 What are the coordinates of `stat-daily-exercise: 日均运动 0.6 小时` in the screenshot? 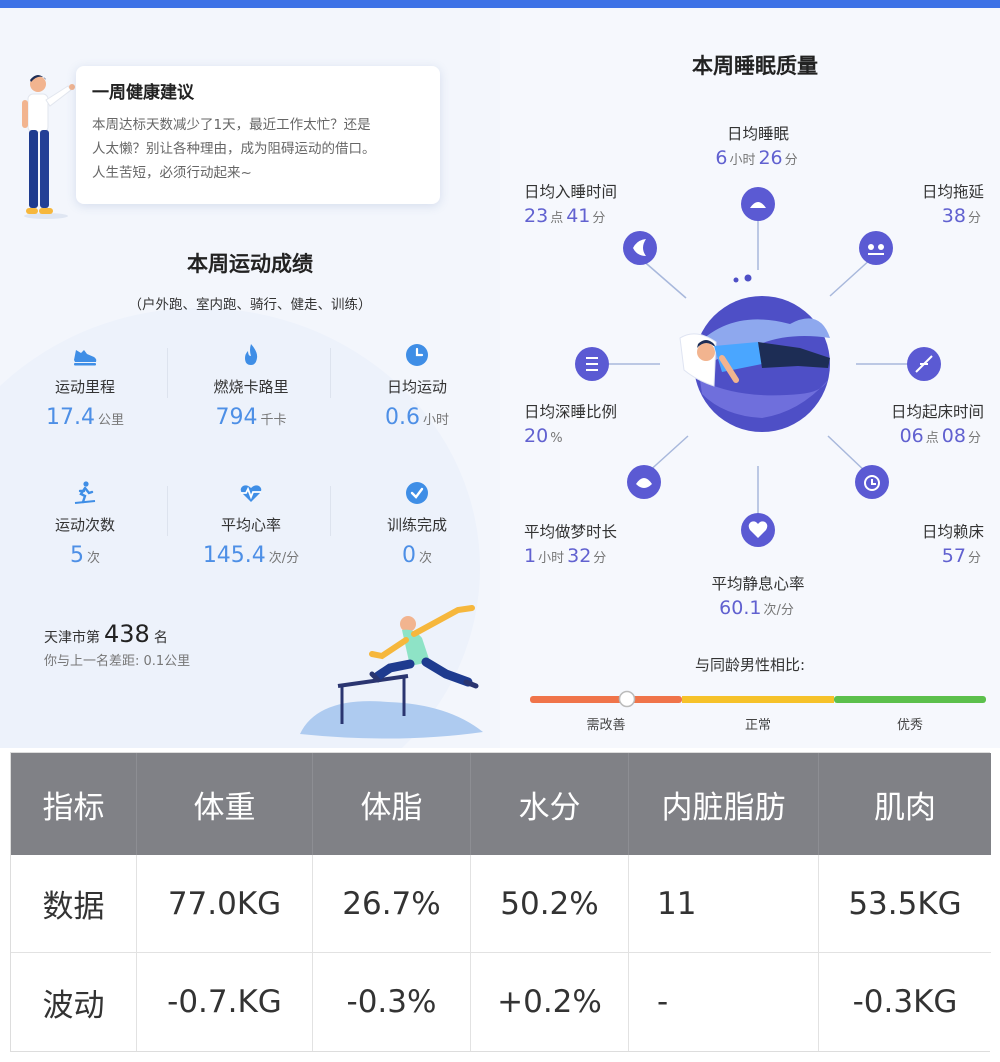 It's located at (417, 386).